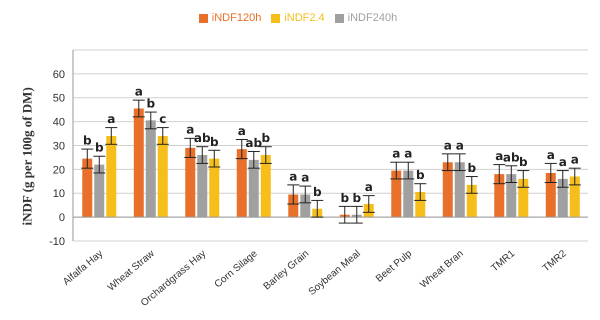 The width and height of the screenshot is (600, 320). What do you see at coordinates (58, 170) in the screenshot?
I see `y-tick-label: 20` at bounding box center [58, 170].